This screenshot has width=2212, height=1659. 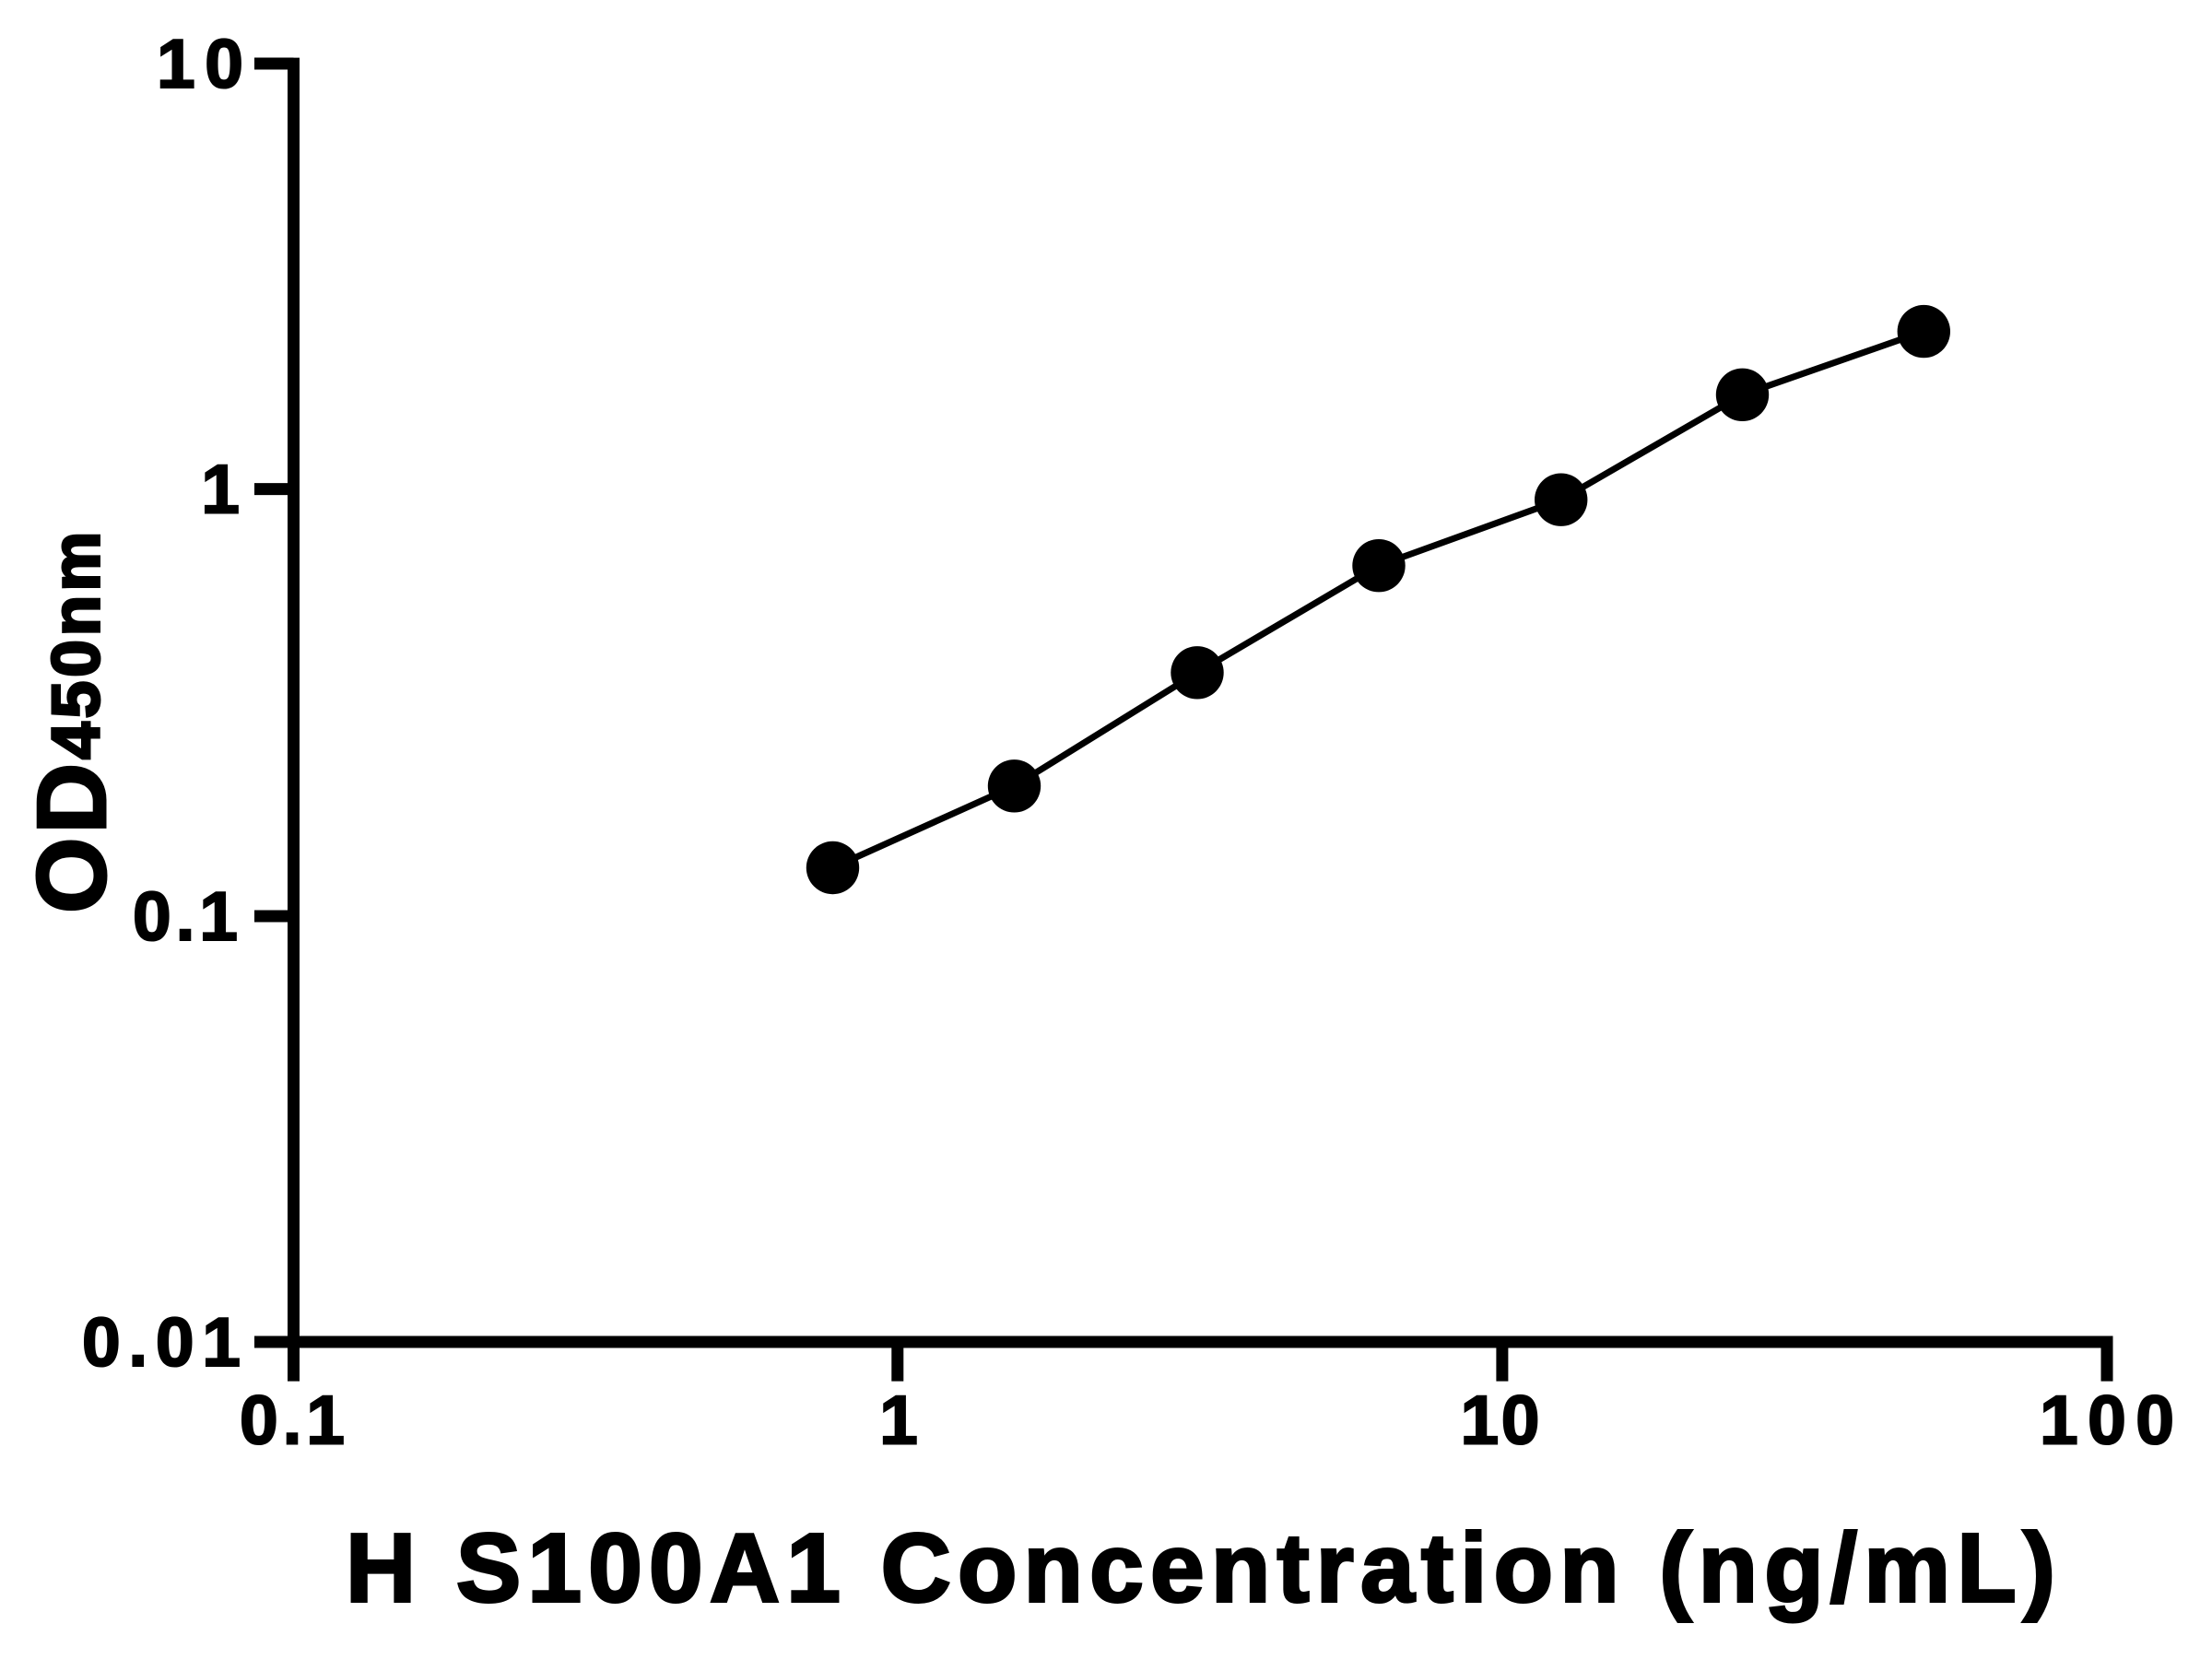 I want to click on svg-text: 0.01, so click(x=161, y=1342).